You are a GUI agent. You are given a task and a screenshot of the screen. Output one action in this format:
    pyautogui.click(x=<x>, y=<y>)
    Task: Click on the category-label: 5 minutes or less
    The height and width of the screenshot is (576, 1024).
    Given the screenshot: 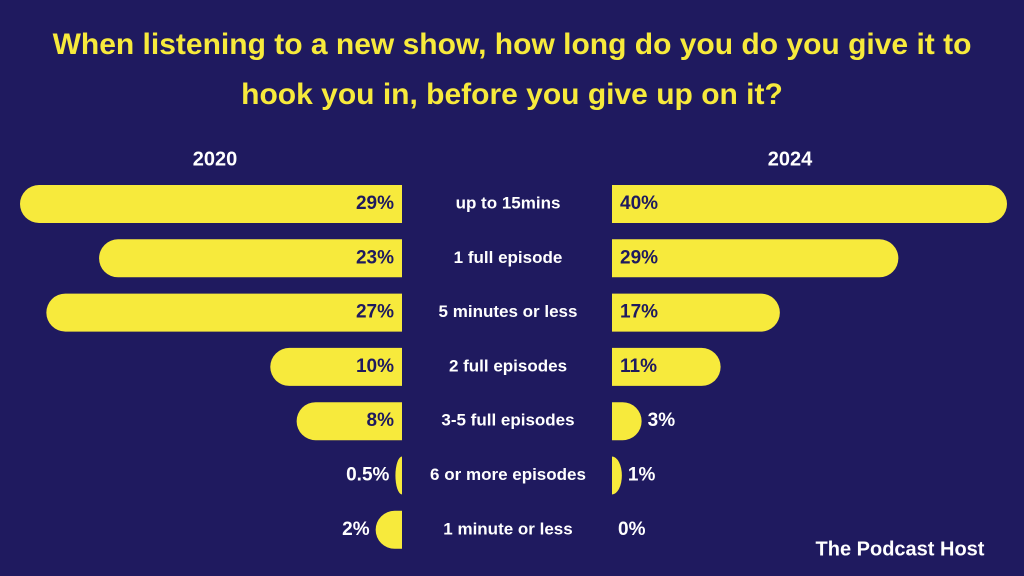 What is the action you would take?
    pyautogui.click(x=508, y=311)
    